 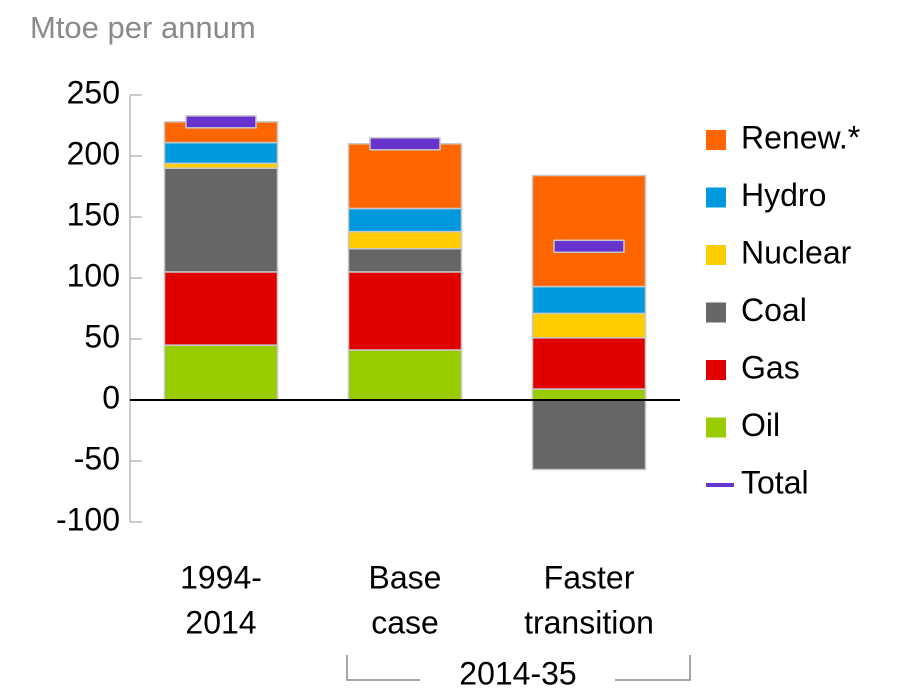 What do you see at coordinates (220, 622) in the screenshot?
I see `x-tick-label: 2014` at bounding box center [220, 622].